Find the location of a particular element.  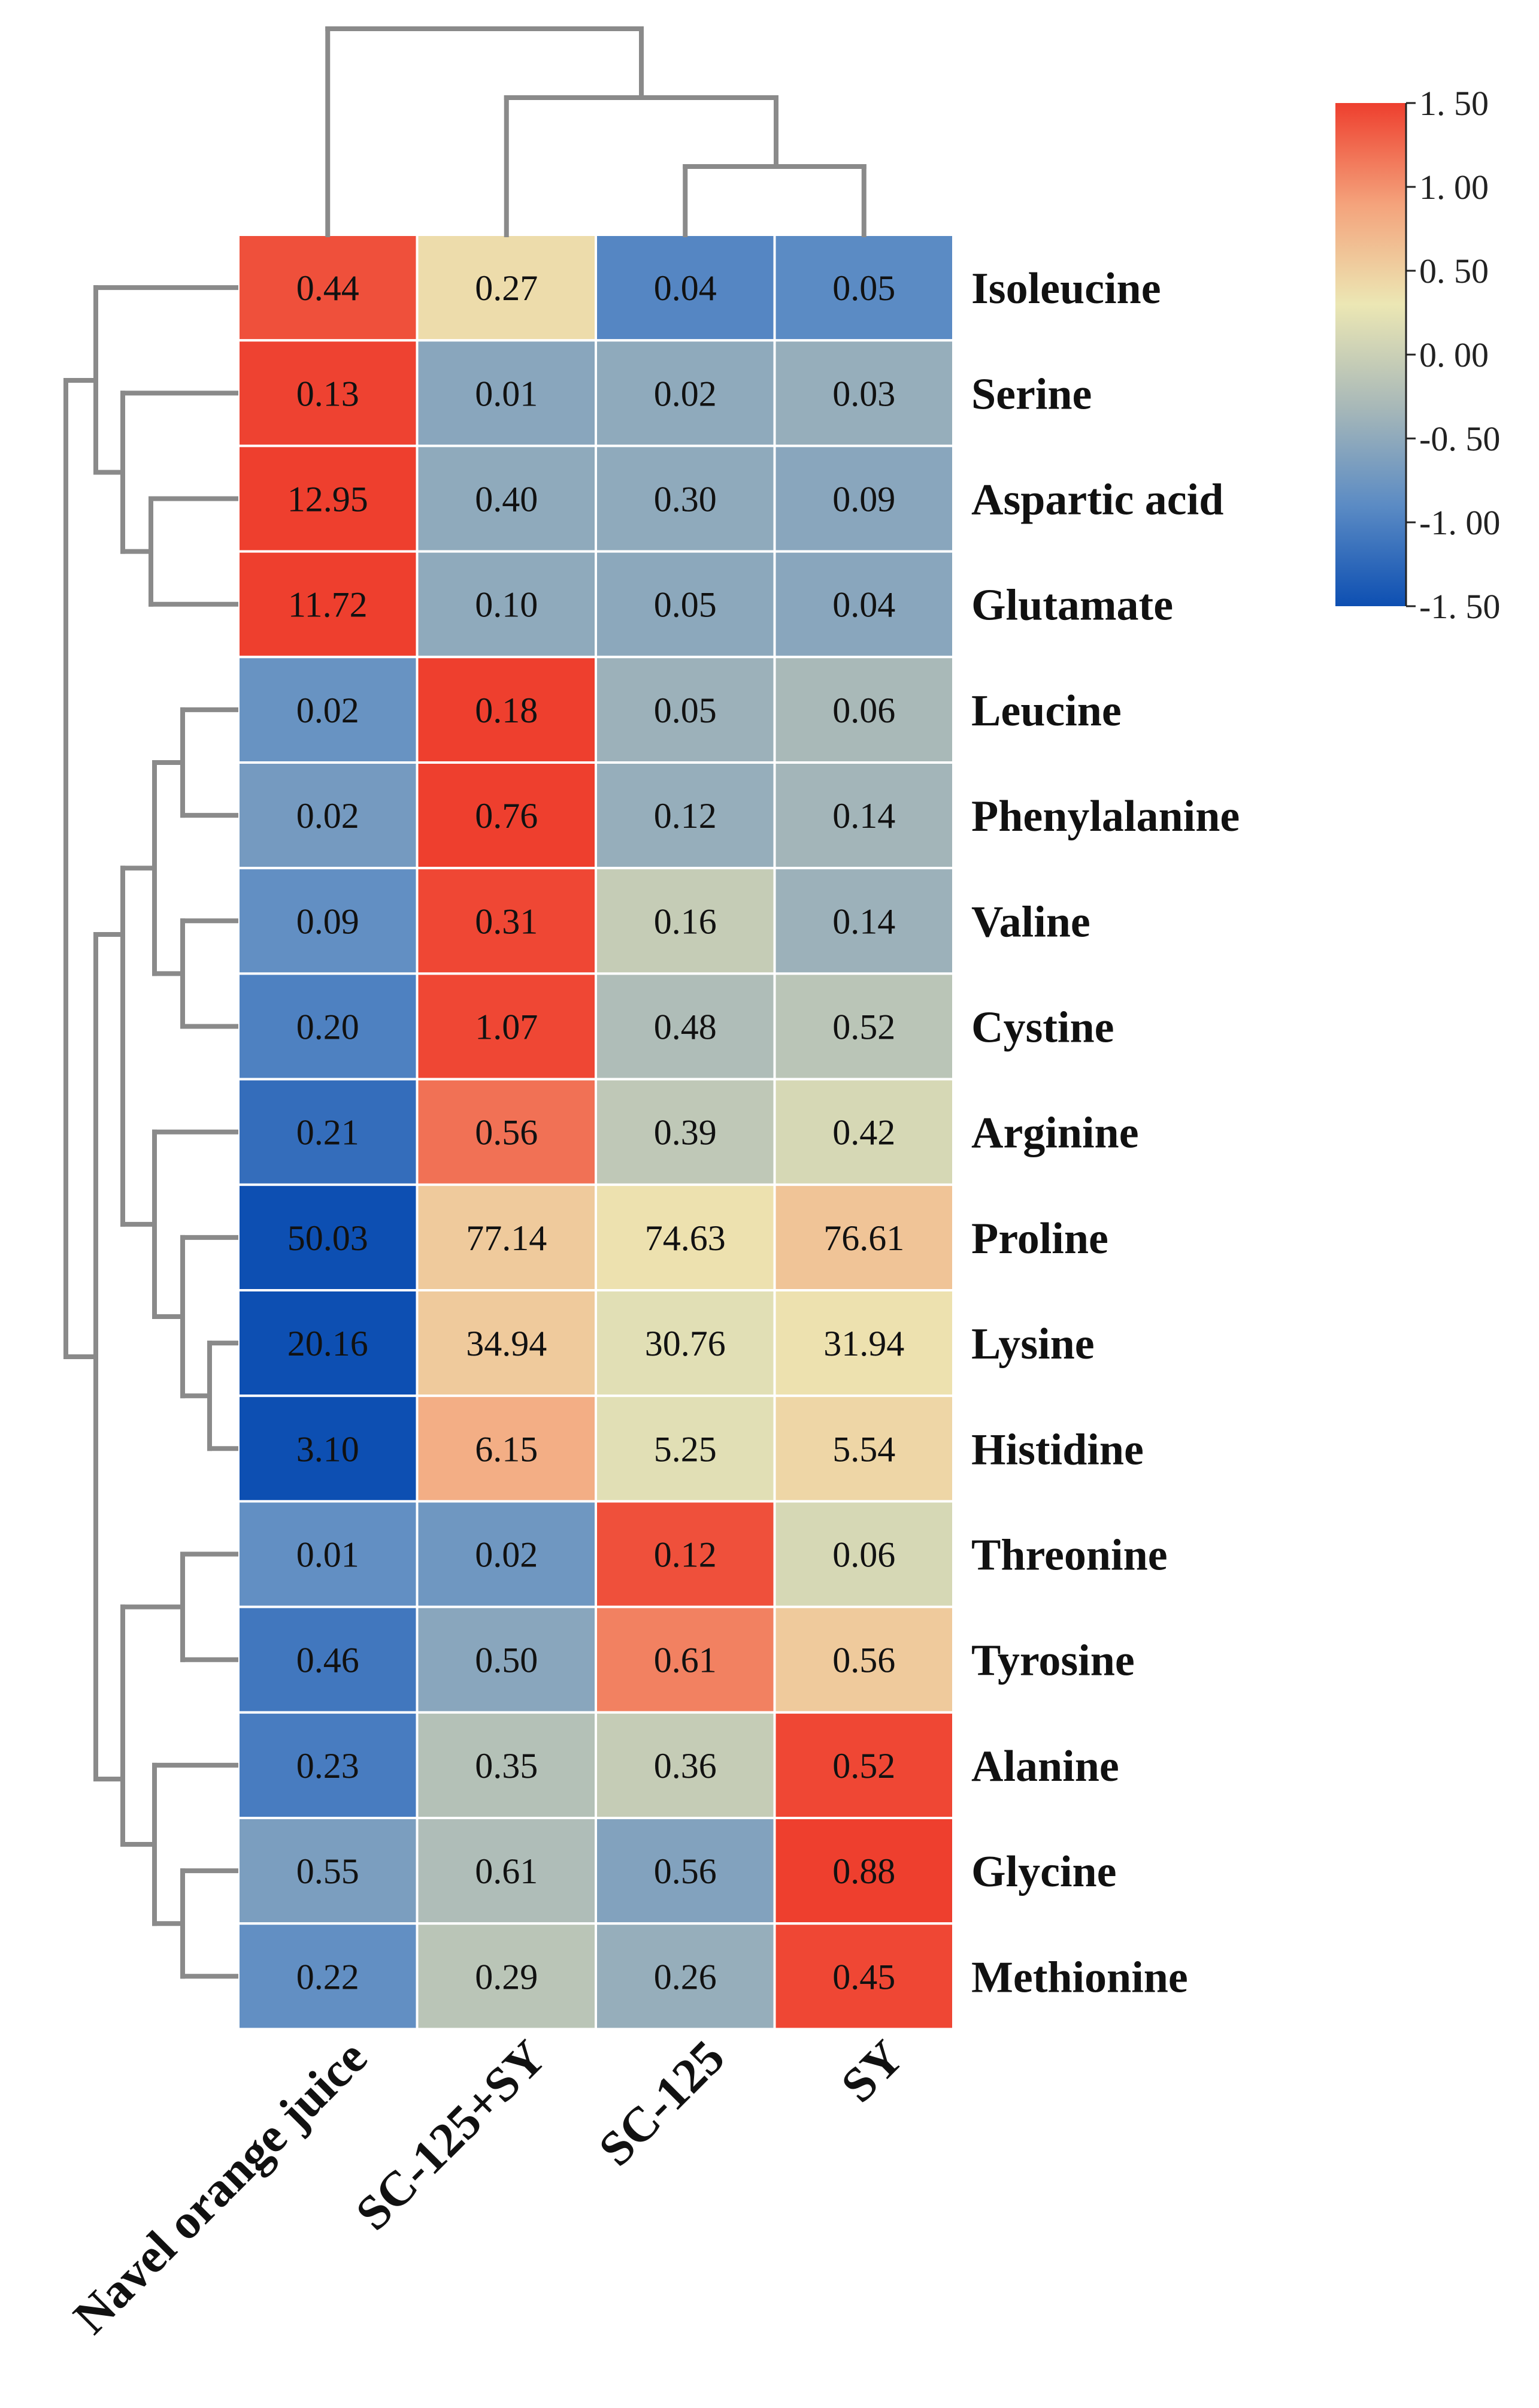

cell-value-label: 0.39 is located at coordinates (685, 1132).